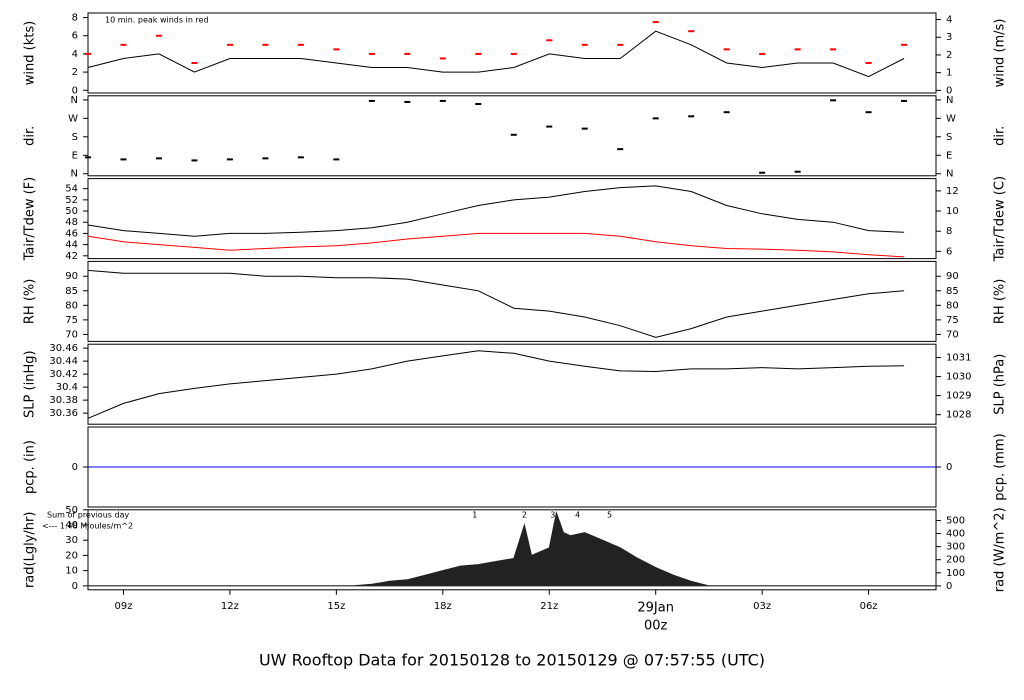  I want to click on y-tick-label: 30.36, so click(63, 413).